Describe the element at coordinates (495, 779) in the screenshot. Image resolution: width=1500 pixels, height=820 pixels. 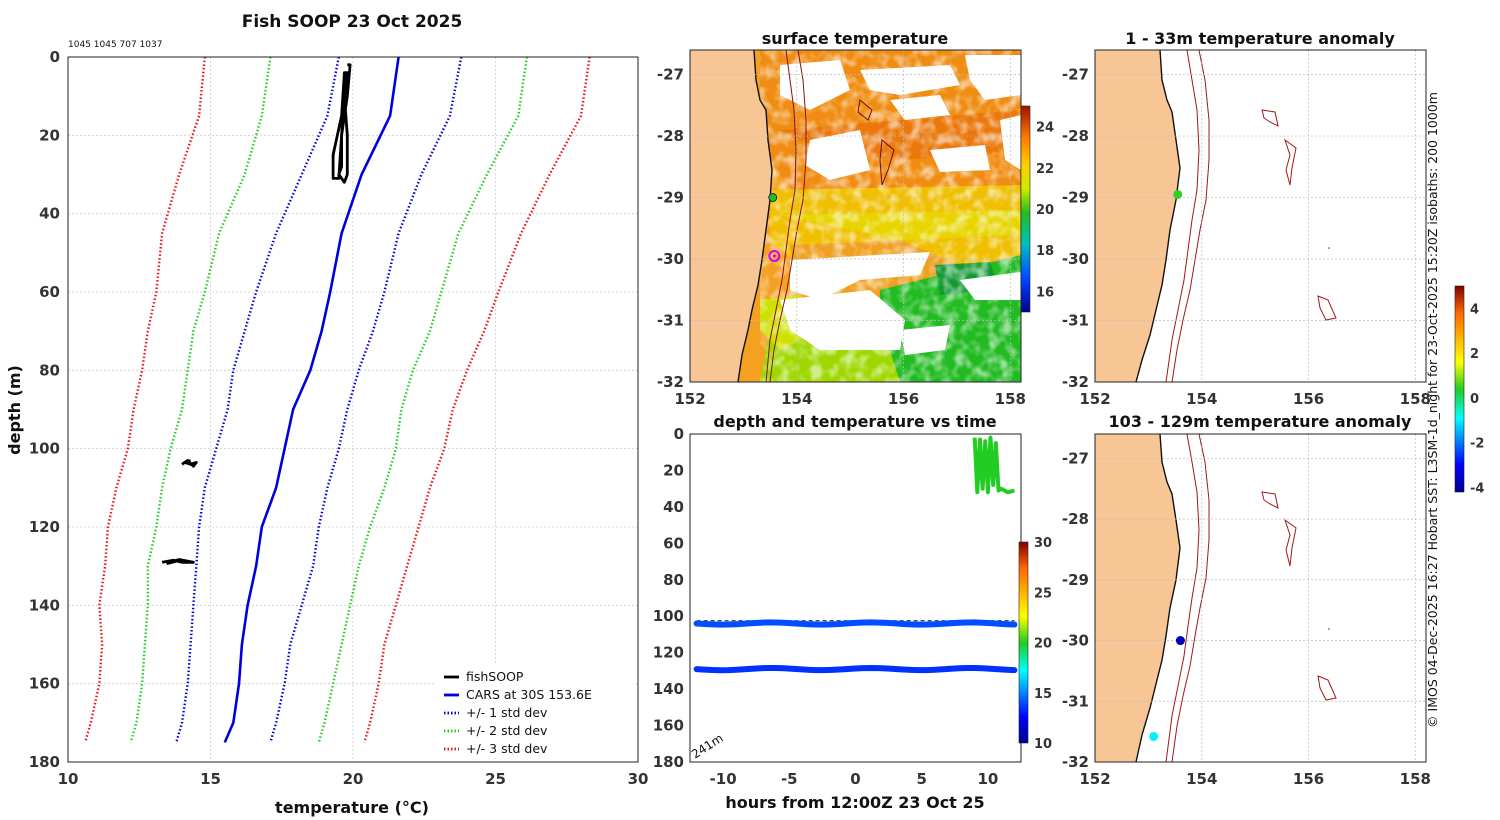
I see `profile-x-tick-label: 25` at that location.